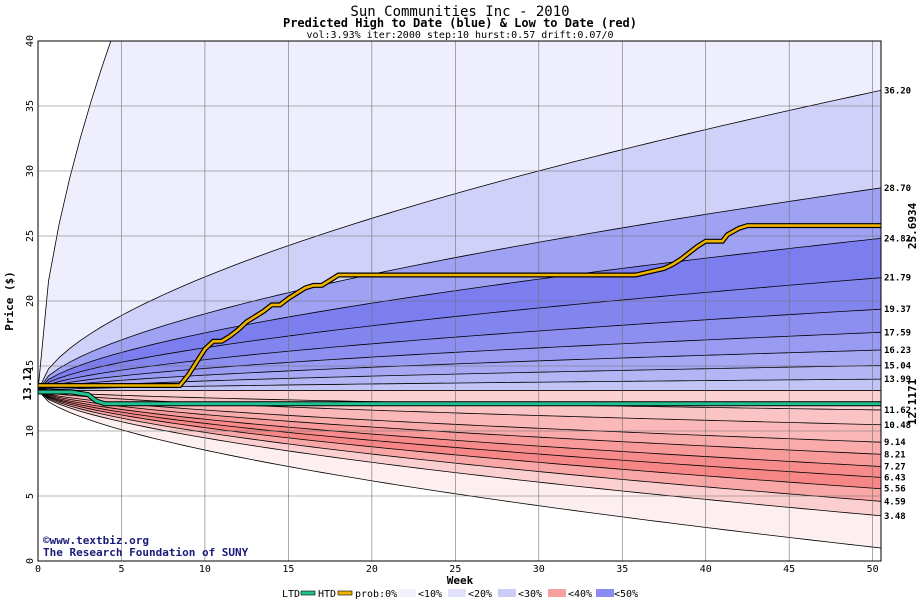 The image size is (920, 600). Describe the element at coordinates (897, 380) in the screenshot. I see `percentile-label-13-99: 13.99` at that location.